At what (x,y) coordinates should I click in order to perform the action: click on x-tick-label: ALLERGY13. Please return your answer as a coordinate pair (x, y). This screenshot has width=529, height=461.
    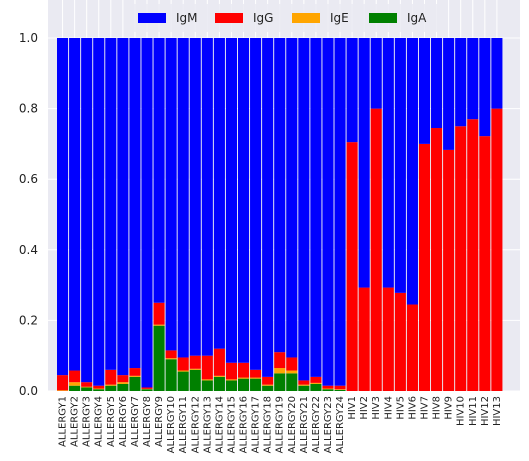
    Looking at the image, I should click on (207, 424).